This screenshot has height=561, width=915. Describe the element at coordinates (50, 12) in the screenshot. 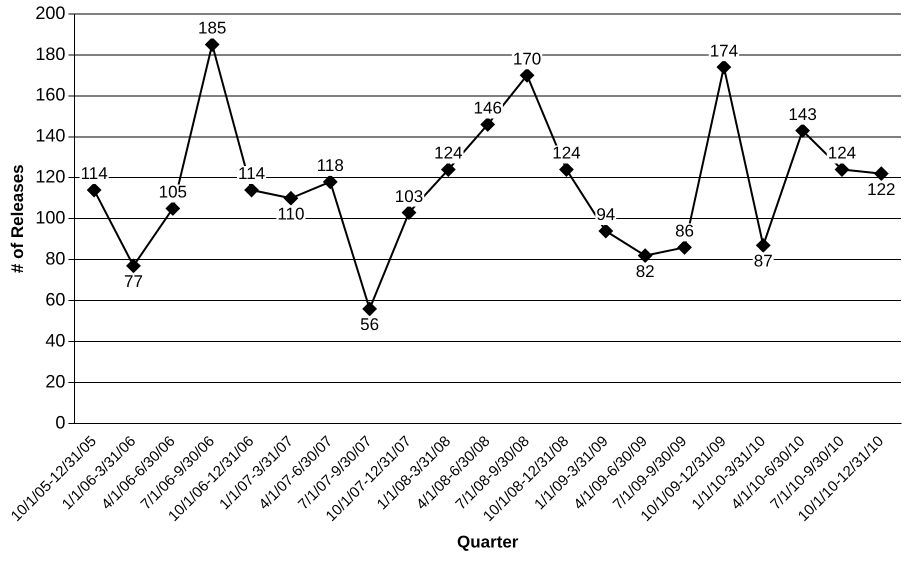

I see `y-tick-label: 200` at that location.